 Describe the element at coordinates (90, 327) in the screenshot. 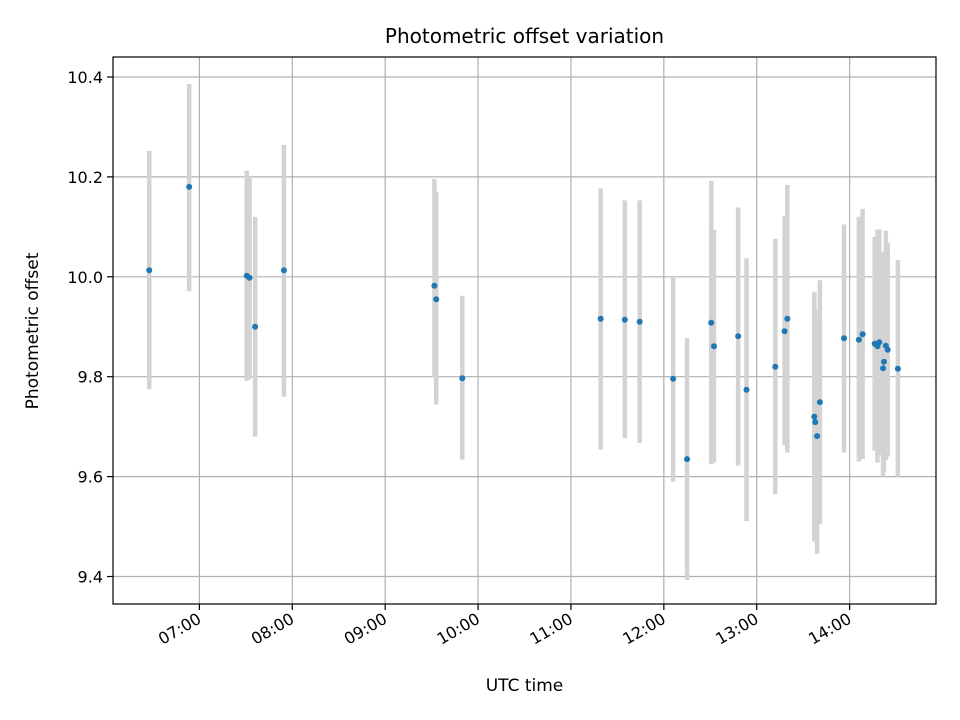

I see `y-axis-ticks: 9.4 9.6 9.8 10.0 10.2 10.4` at that location.